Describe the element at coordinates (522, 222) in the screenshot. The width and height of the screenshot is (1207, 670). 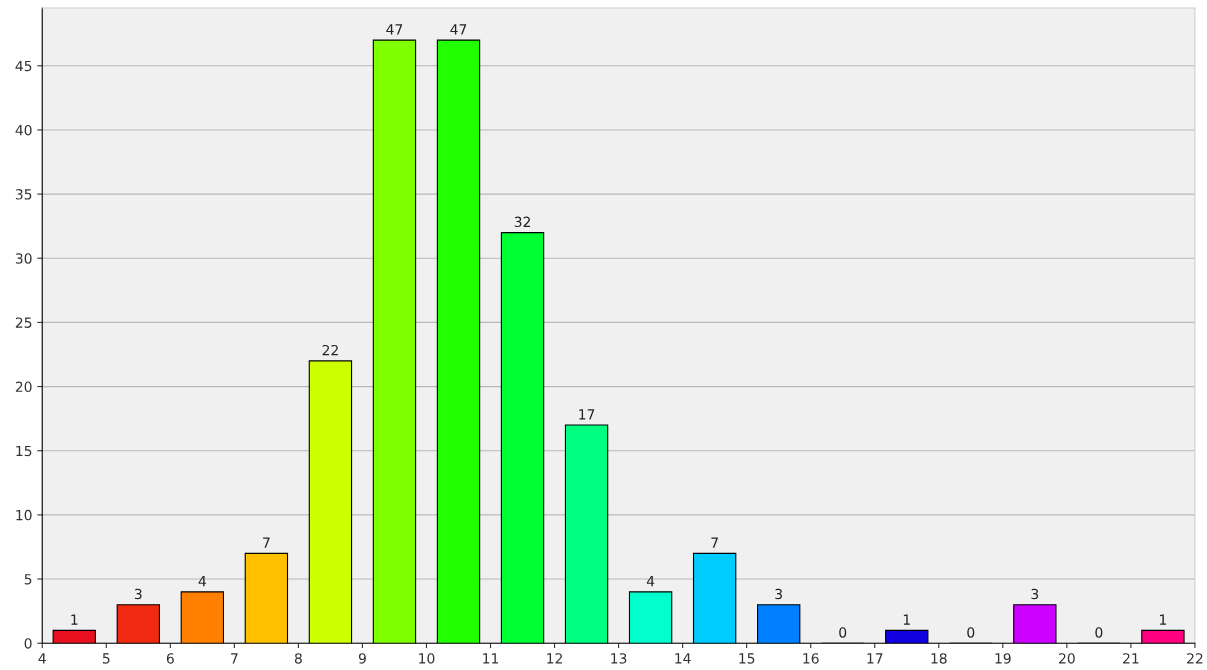
I see `data-label: 32` at that location.